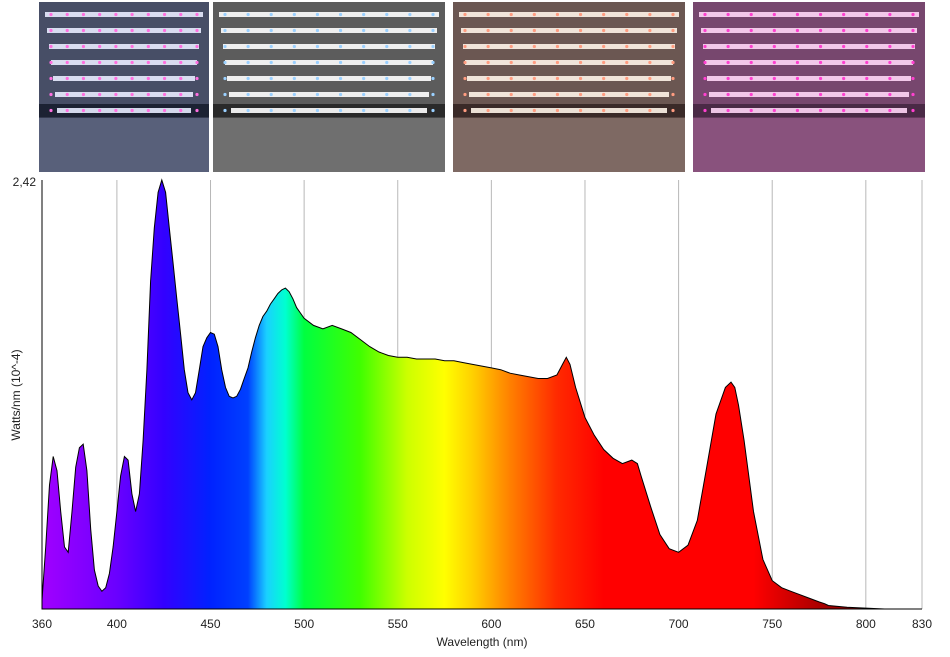 This screenshot has width=950, height=657. I want to click on x-tick-800: 800, so click(866, 624).